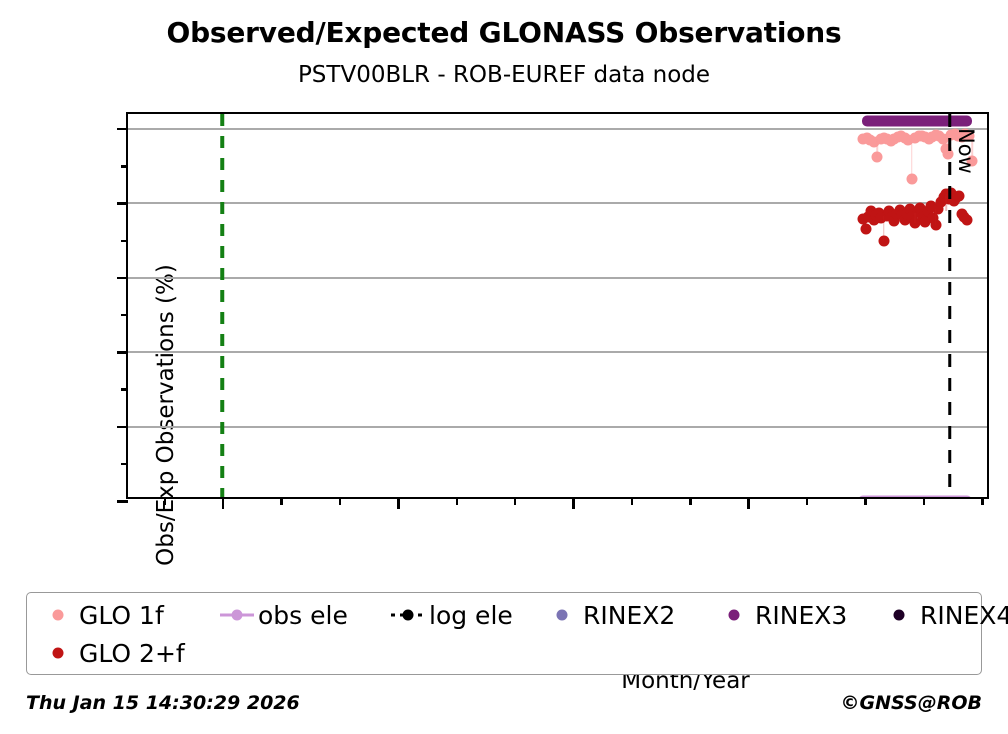  What do you see at coordinates (303, 615) in the screenshot?
I see `legend-label: obs ele` at bounding box center [303, 615].